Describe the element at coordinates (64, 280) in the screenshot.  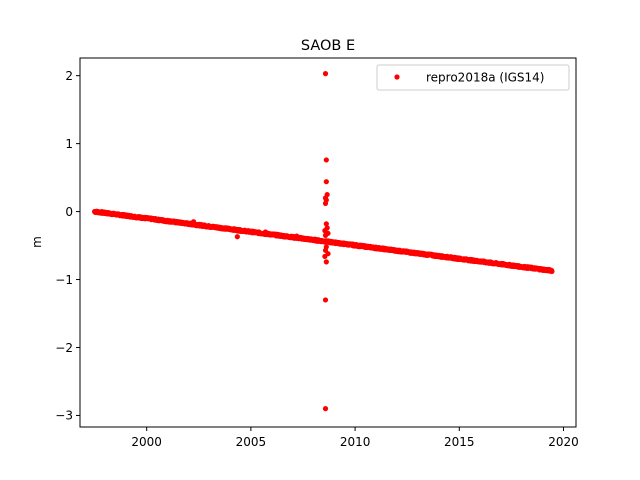
I see `y-tick-label: −1` at that location.